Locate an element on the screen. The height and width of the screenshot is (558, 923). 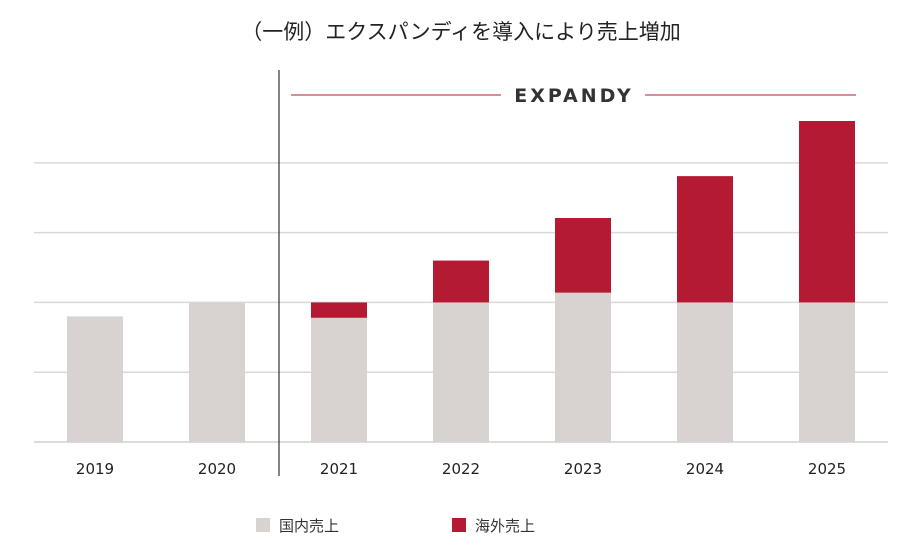
bar-2025-domestic is located at coordinates (827, 372).